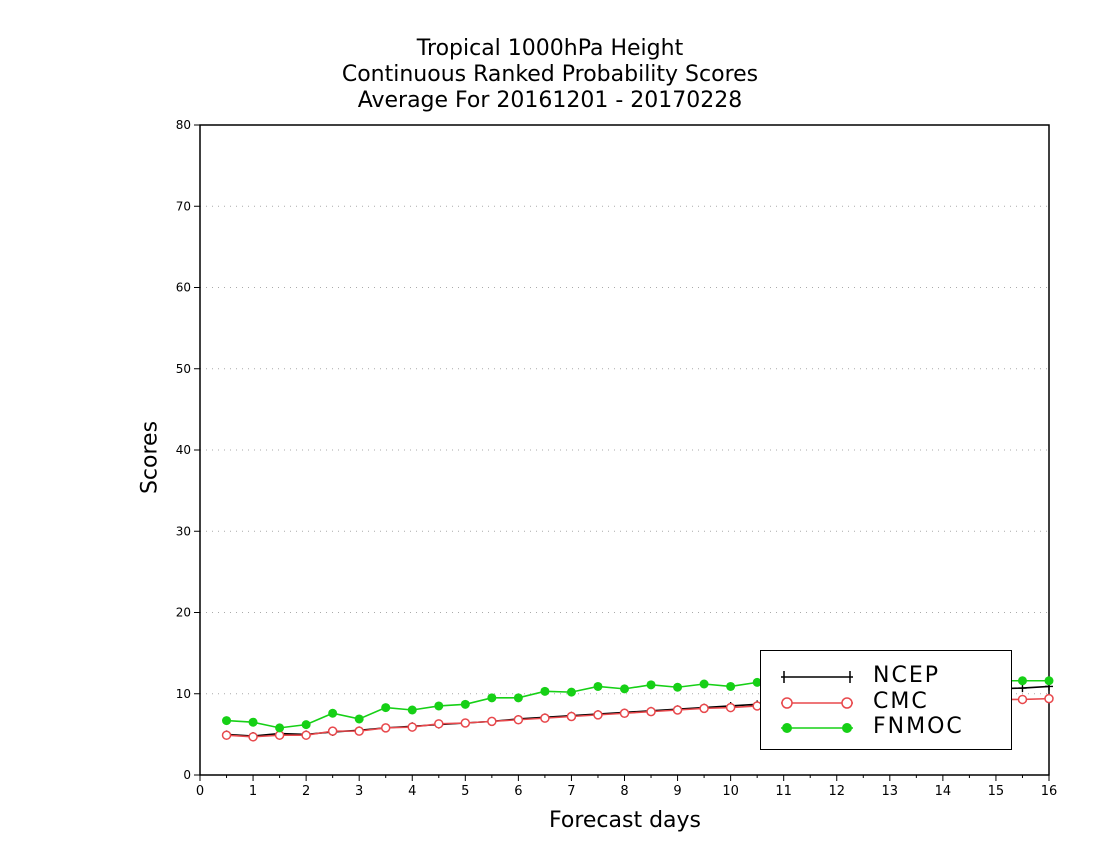 The image size is (1100, 850). I want to click on y-tick-label: 30, so click(183, 531).